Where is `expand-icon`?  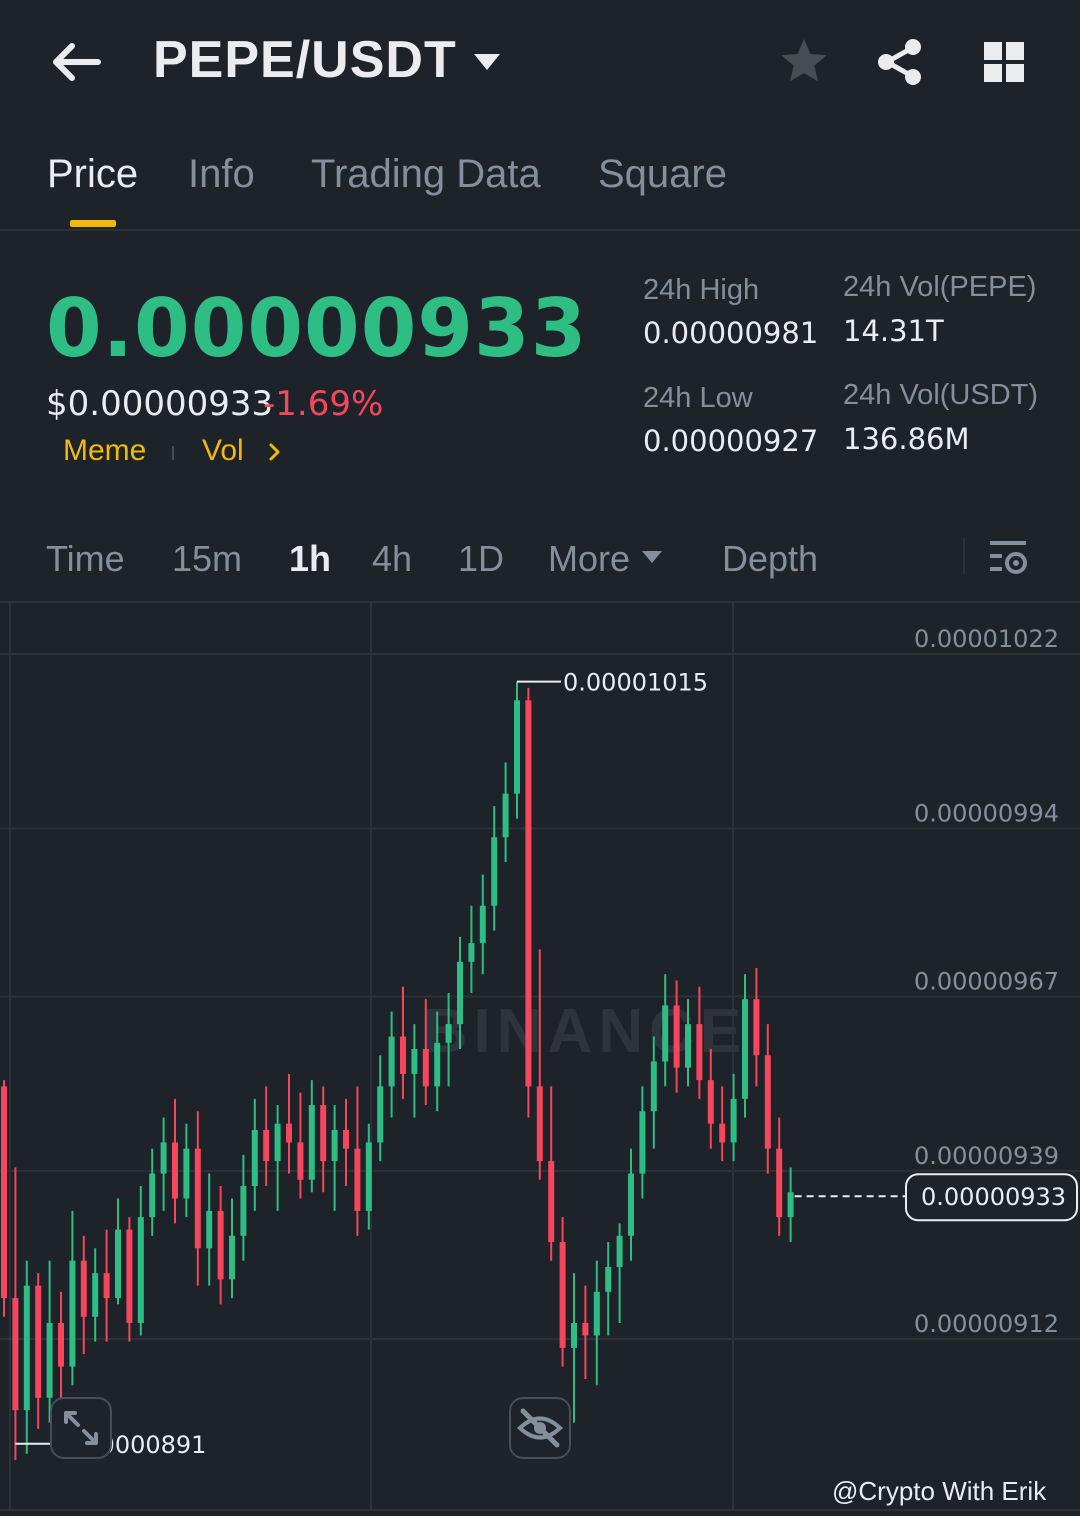 expand-icon is located at coordinates (81, 1428).